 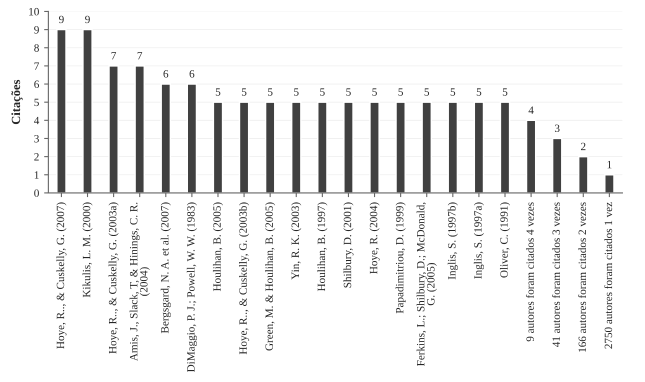 I want to click on x-tick-label: Ferkins, L.; Shilbury, D.; McDonald, G. (2005), so click(x=426, y=284).